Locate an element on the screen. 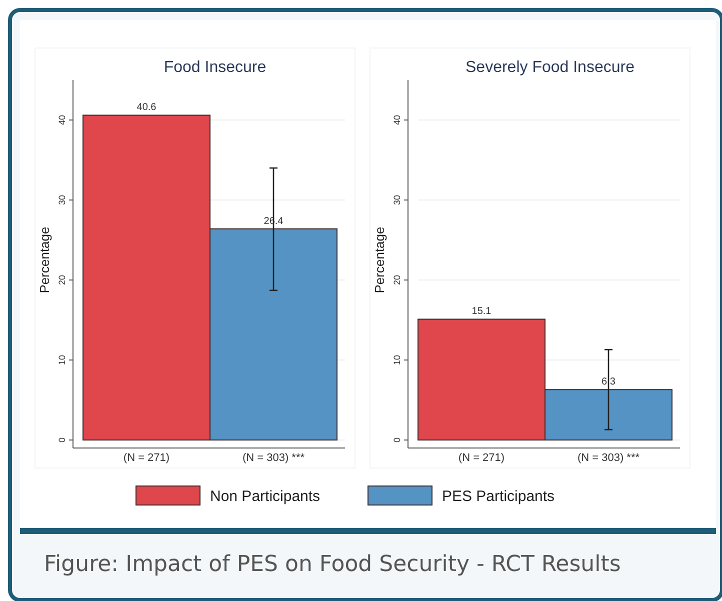 The image size is (722, 601). data-label: 15.1 is located at coordinates (482, 312).